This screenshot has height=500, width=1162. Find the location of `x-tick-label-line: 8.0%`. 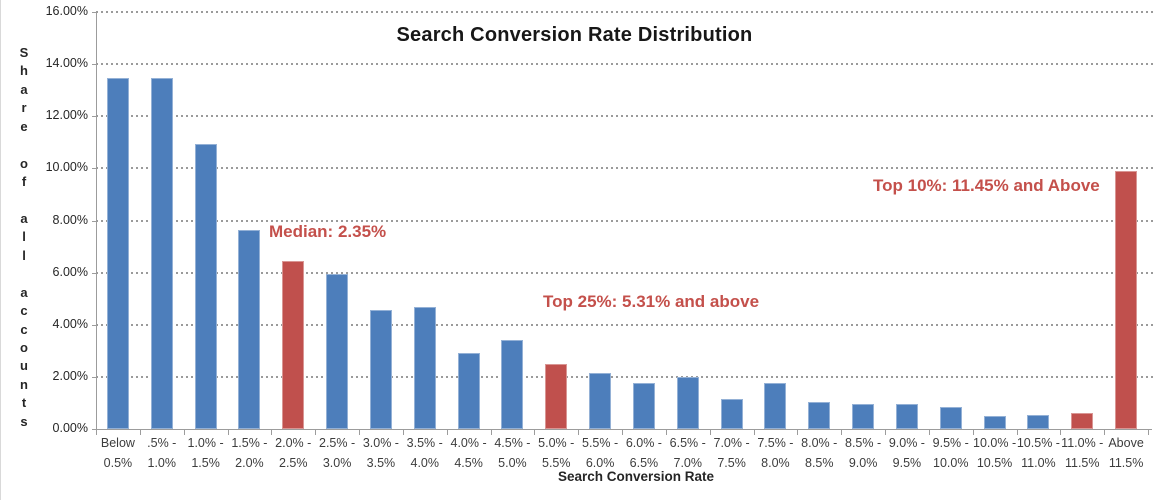

x-tick-label-line: 8.0% is located at coordinates (775, 462).